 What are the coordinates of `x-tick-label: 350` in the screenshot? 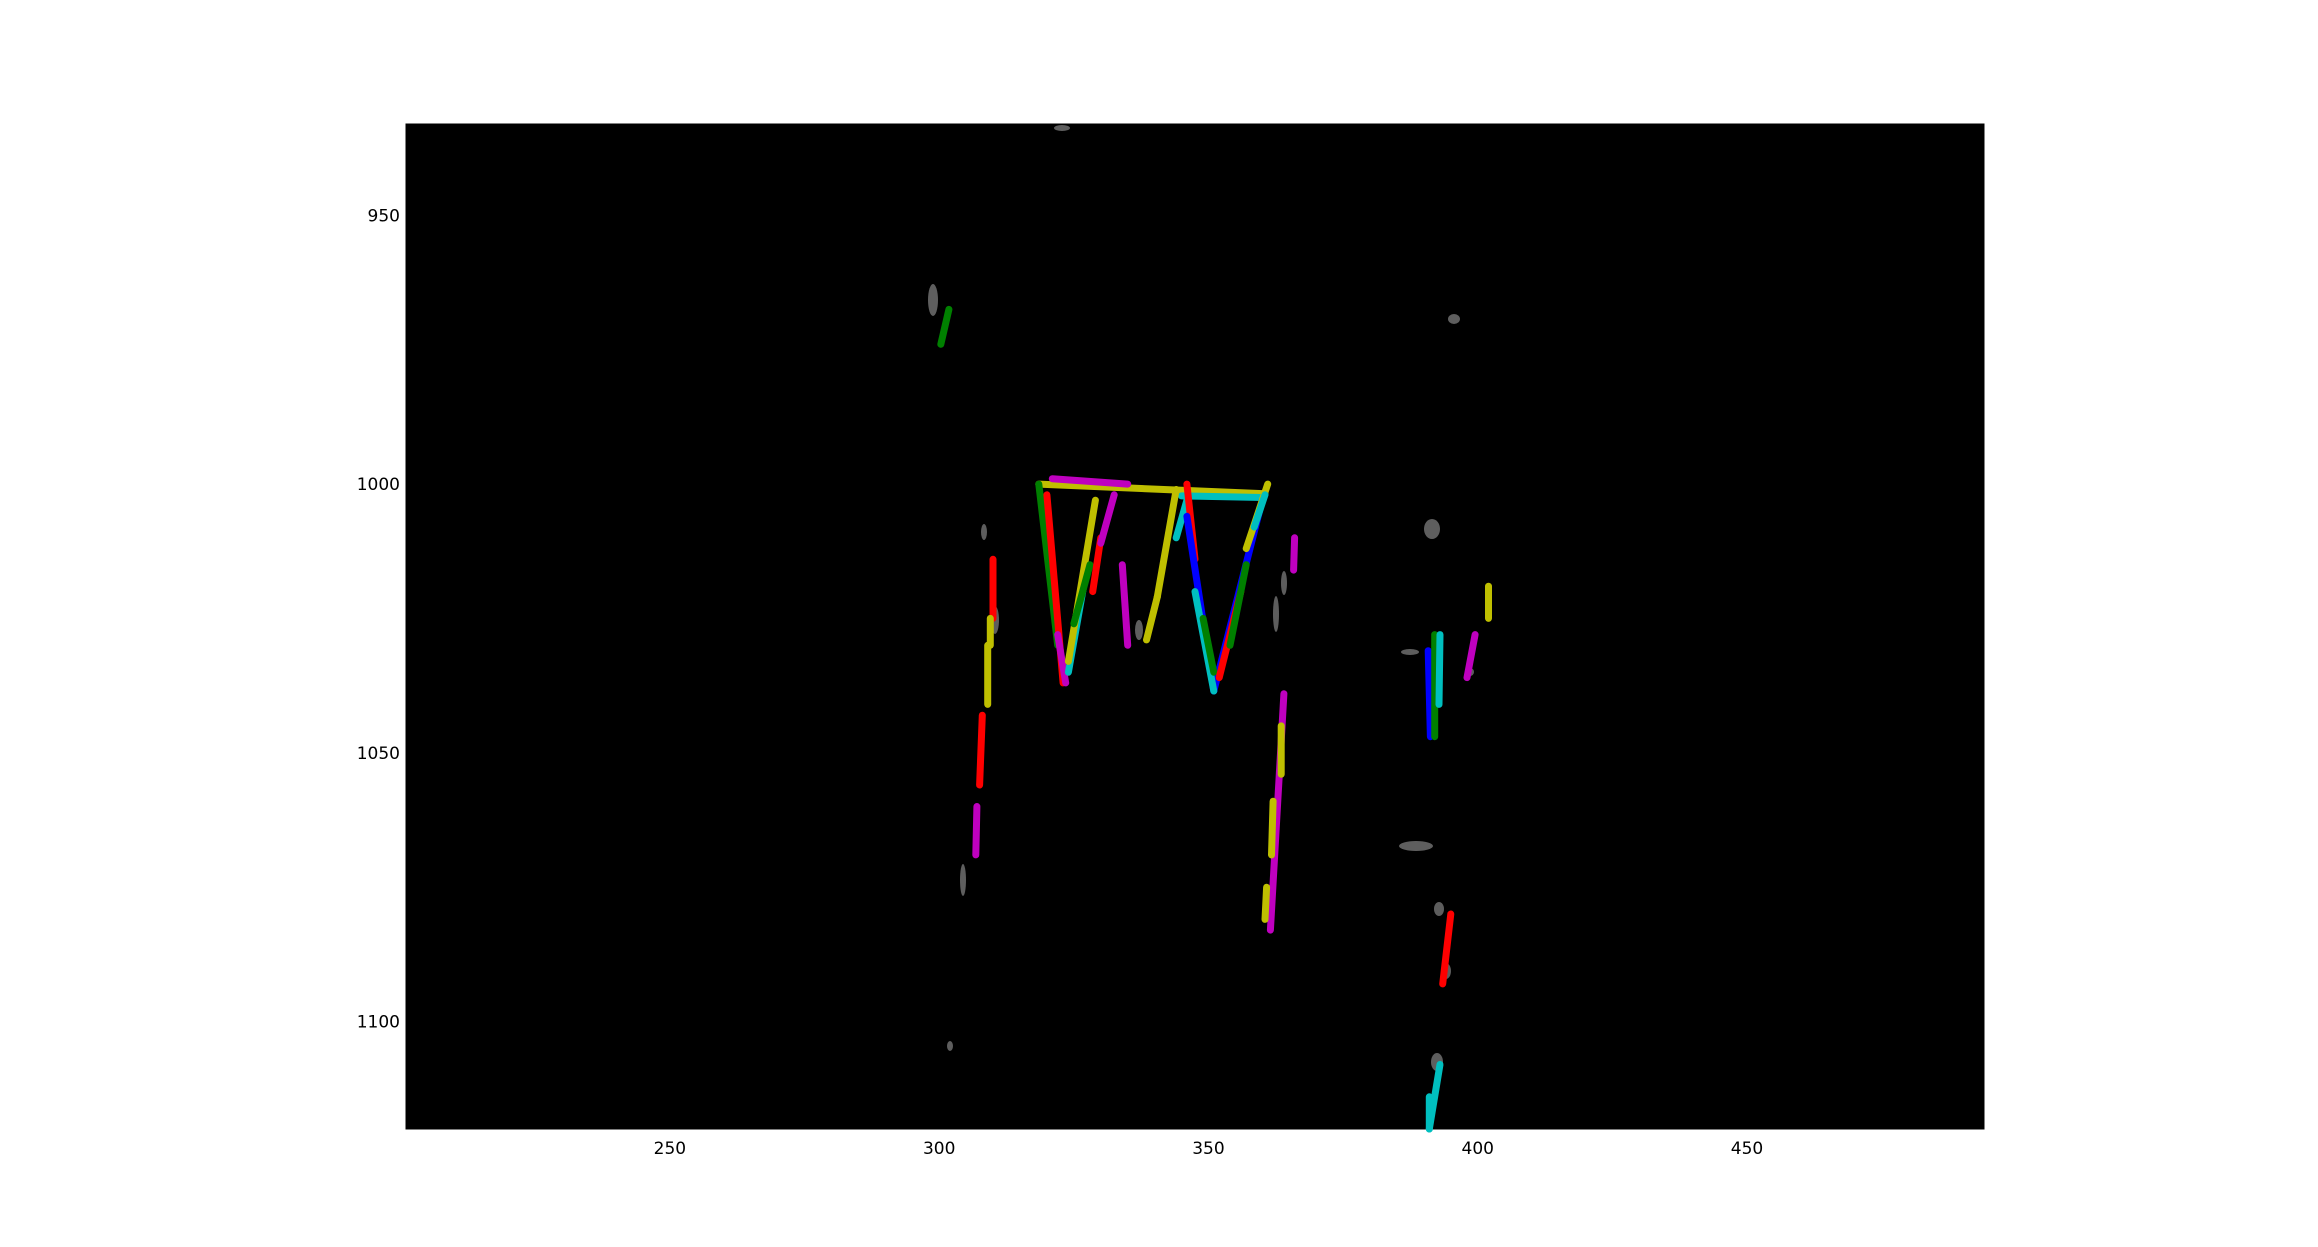 It's located at (1208, 1149).